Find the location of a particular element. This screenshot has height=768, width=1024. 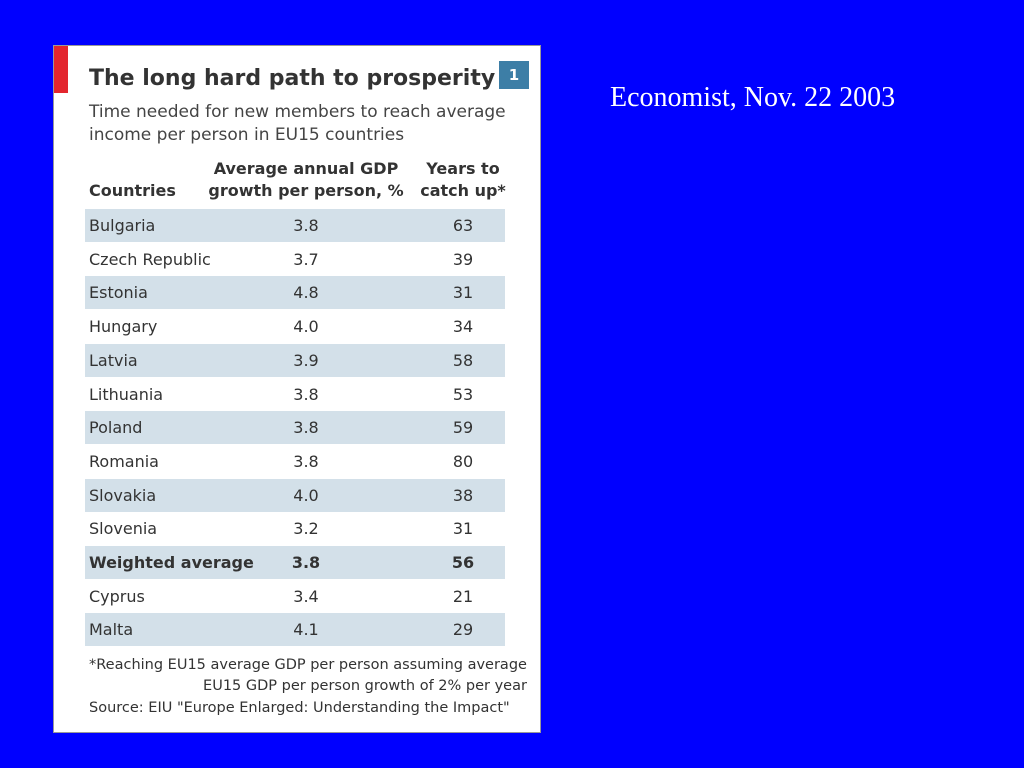

country: Estonia is located at coordinates (118, 293).